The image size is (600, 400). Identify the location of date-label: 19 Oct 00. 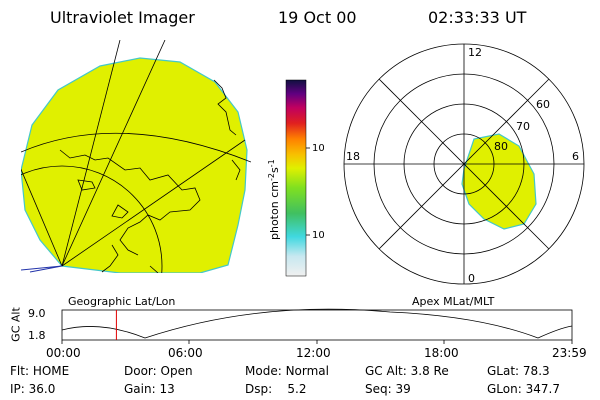
(317, 17).